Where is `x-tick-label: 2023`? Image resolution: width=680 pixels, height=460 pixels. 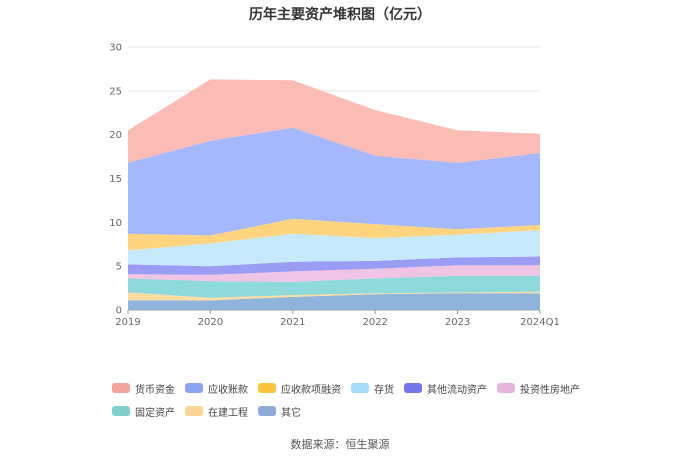
x-tick-label: 2023 is located at coordinates (457, 322).